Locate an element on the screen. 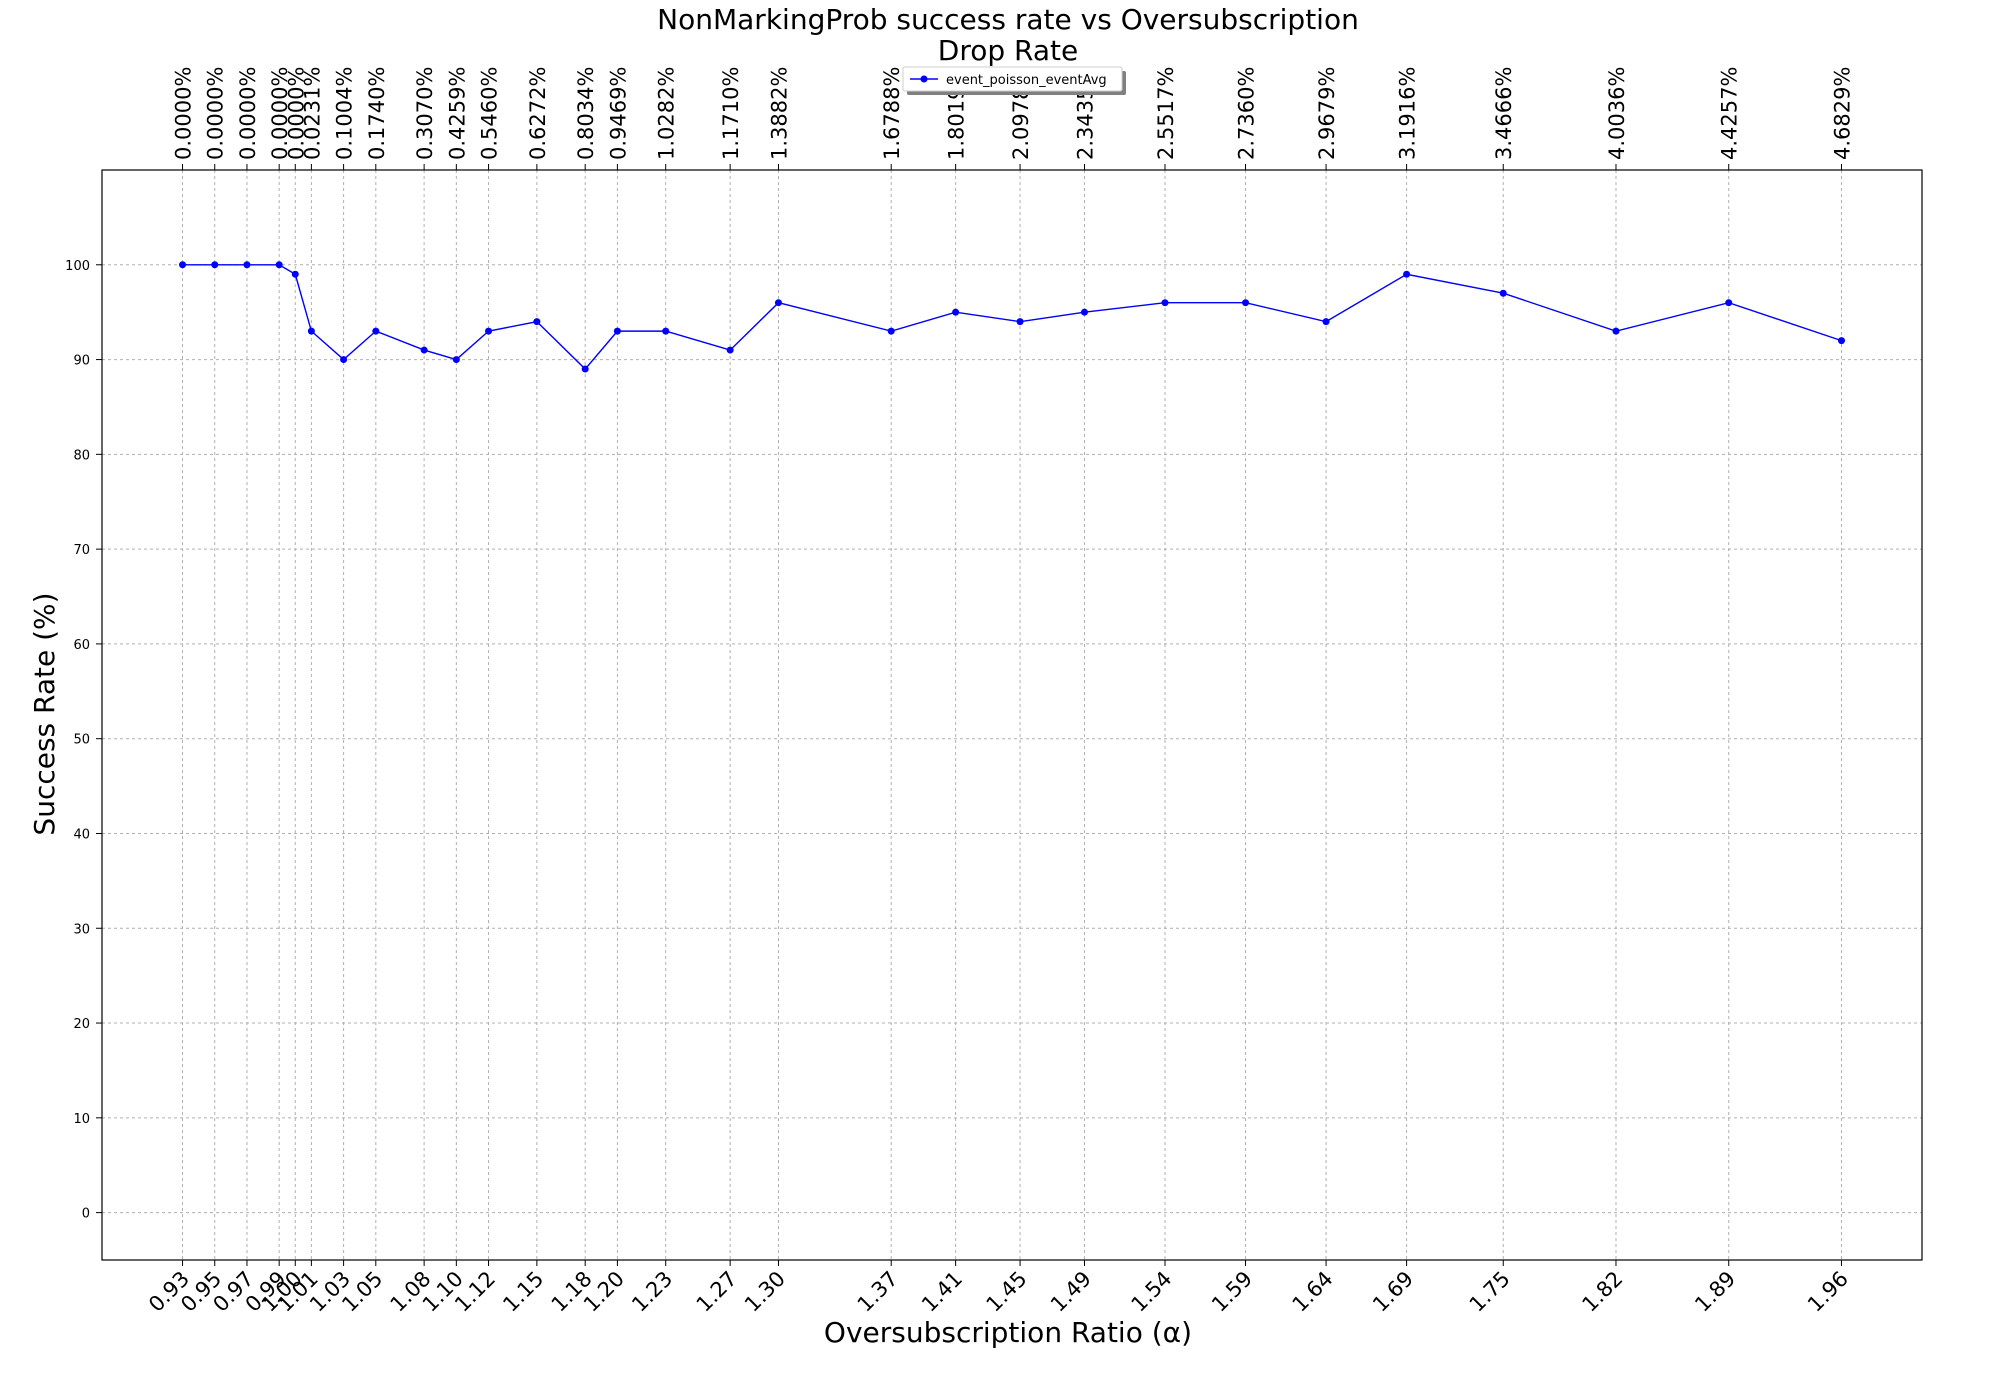  x-tick-label: 1.59 is located at coordinates (1232, 1292).